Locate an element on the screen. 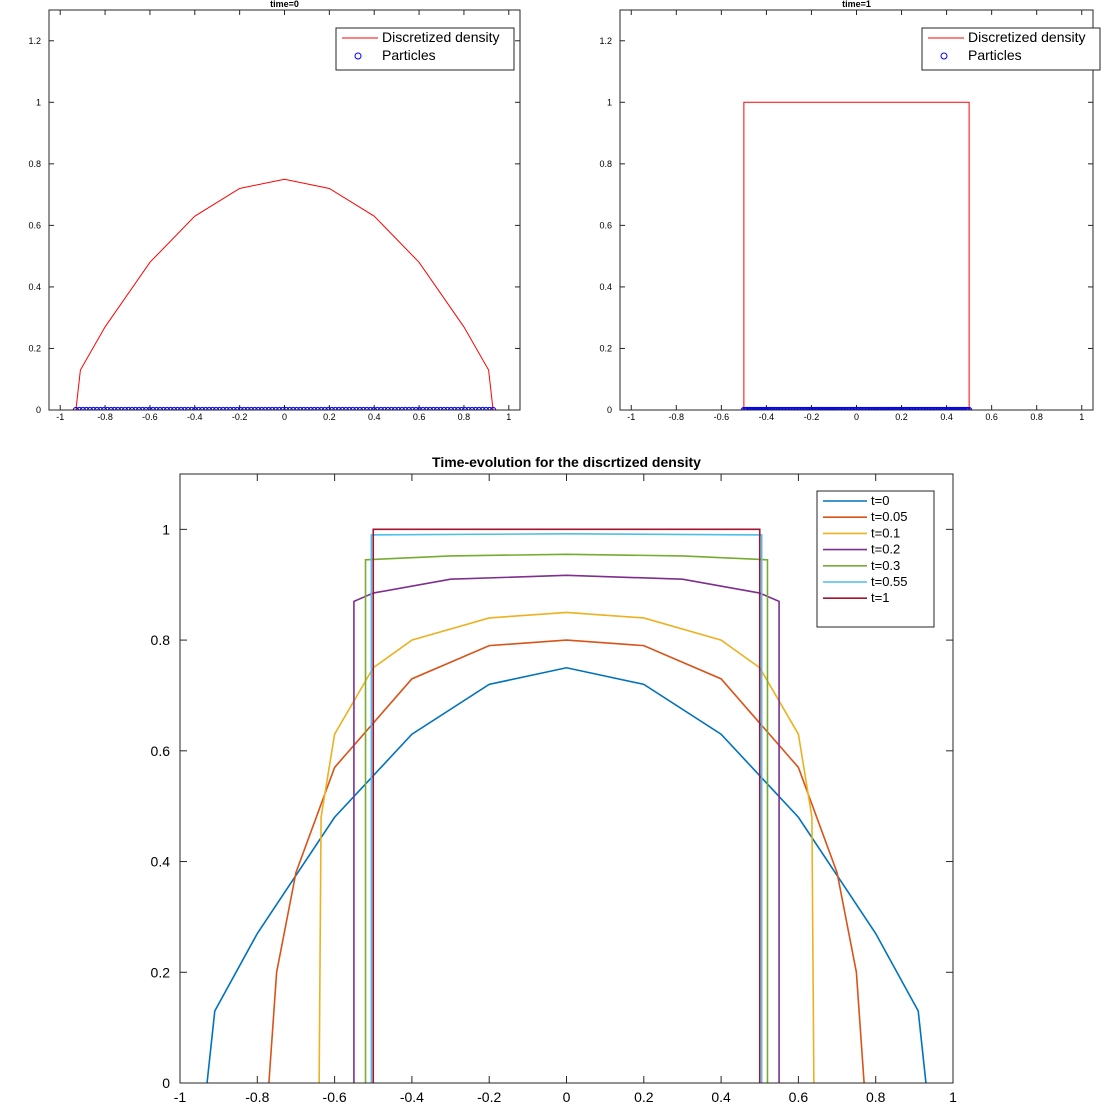 The height and width of the screenshot is (1113, 1107). chart-title: time=1 is located at coordinates (856, 4).